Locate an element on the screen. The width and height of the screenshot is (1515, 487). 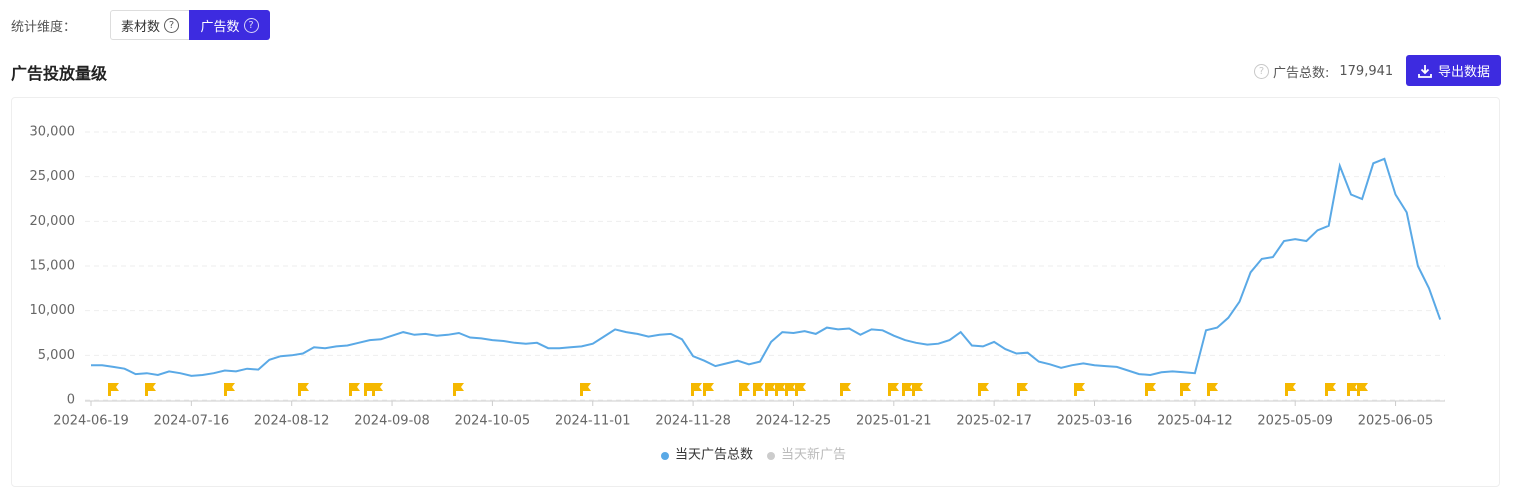
x-tick-label: 2025-04-12 is located at coordinates (1195, 421).